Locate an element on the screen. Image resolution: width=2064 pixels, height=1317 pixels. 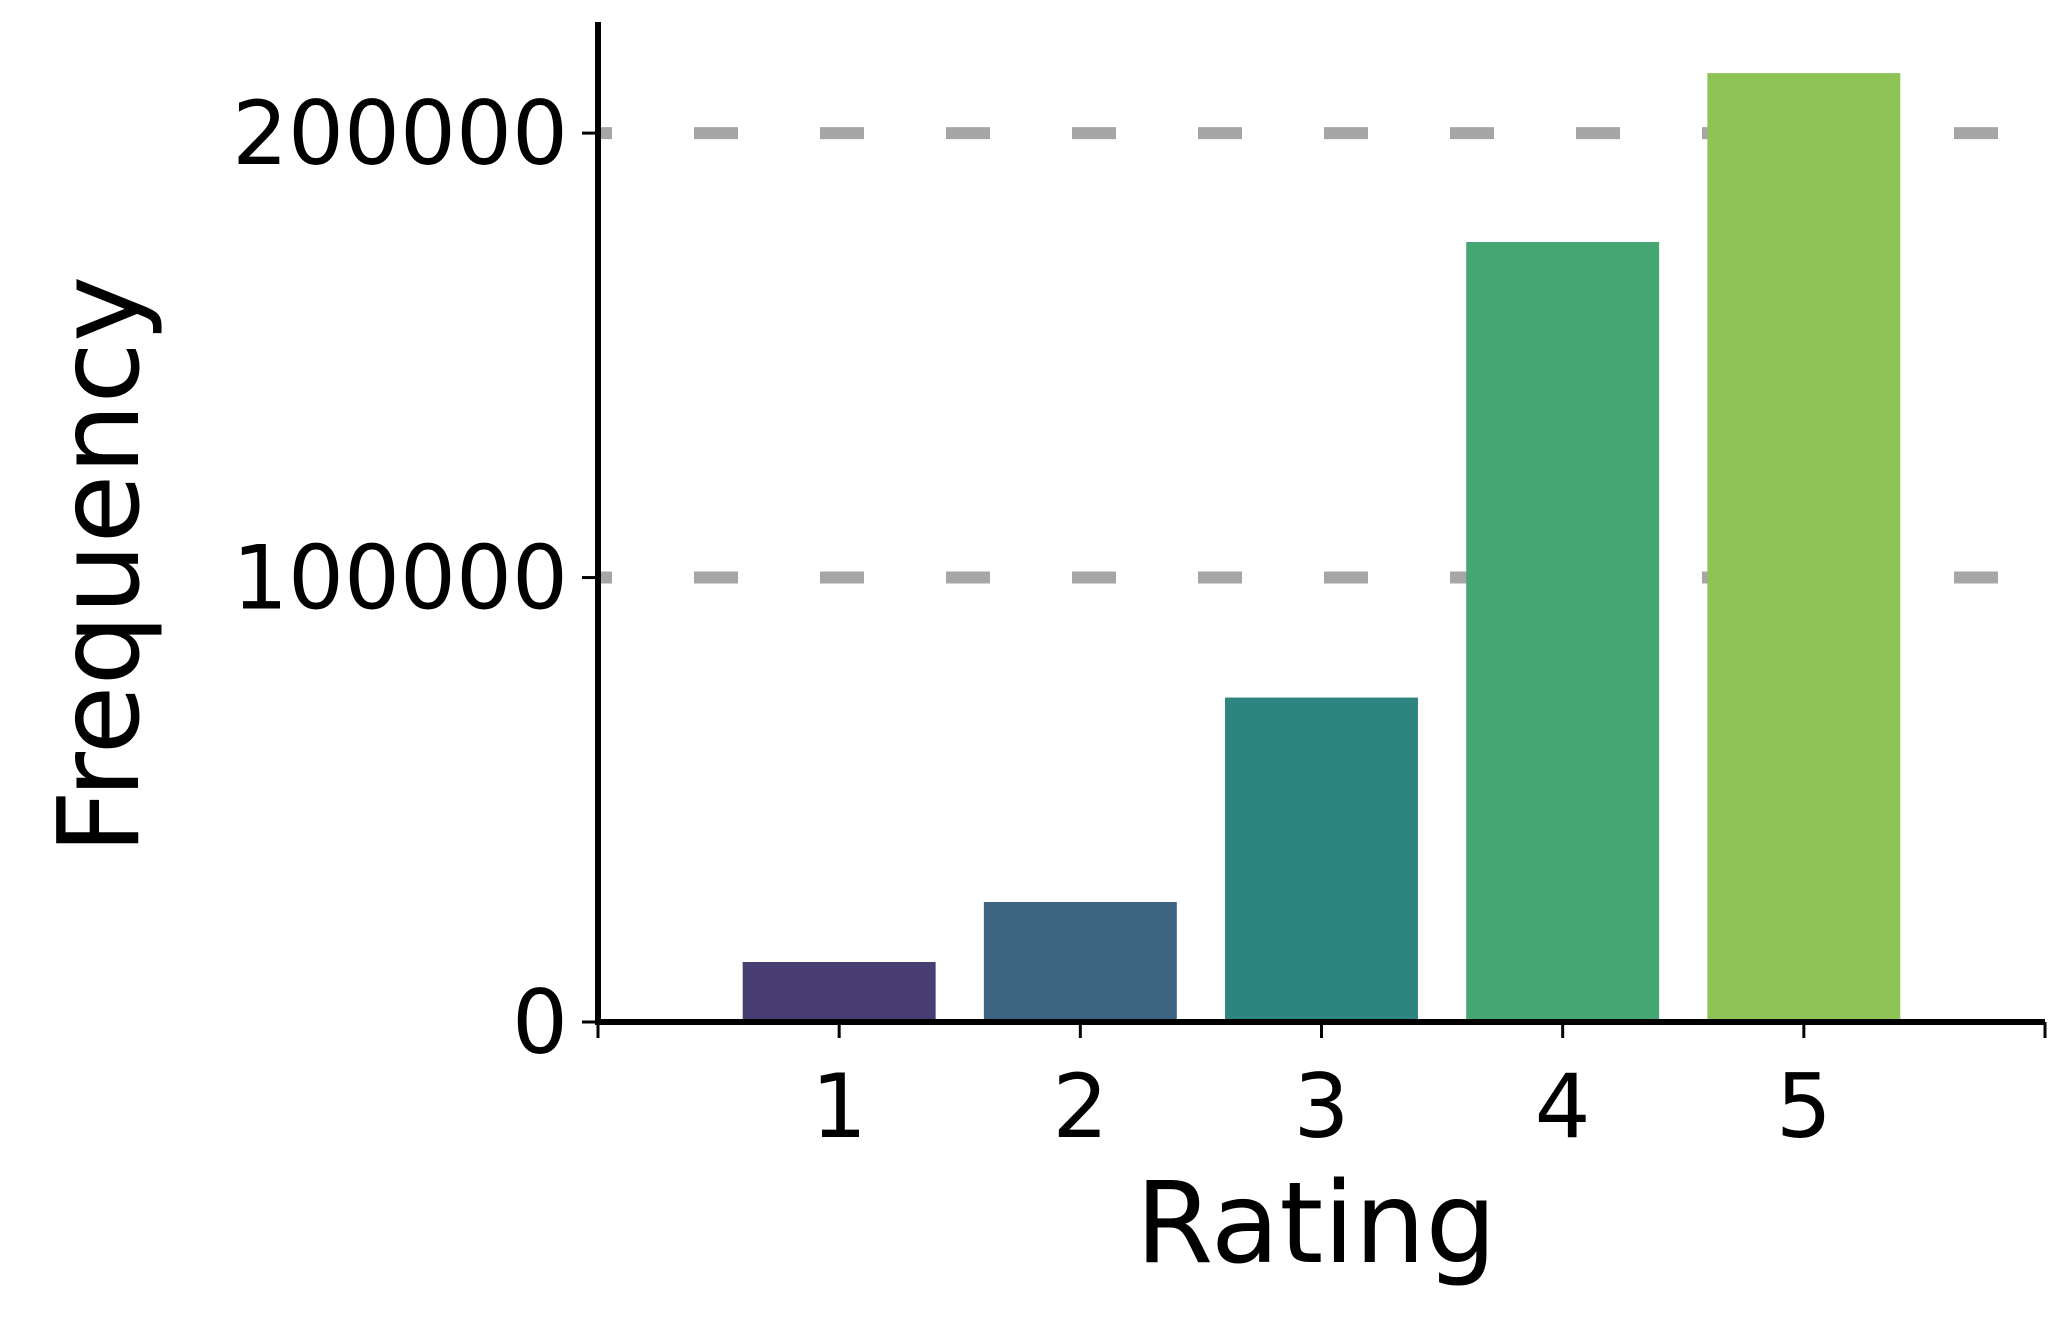
x-tick-label-1: 1 is located at coordinates (839, 1106).